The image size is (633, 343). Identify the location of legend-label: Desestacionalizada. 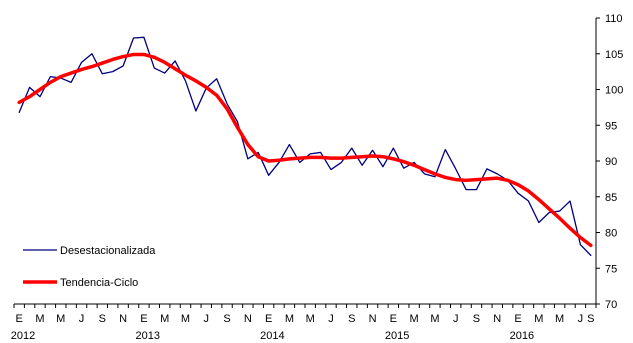
(108, 251).